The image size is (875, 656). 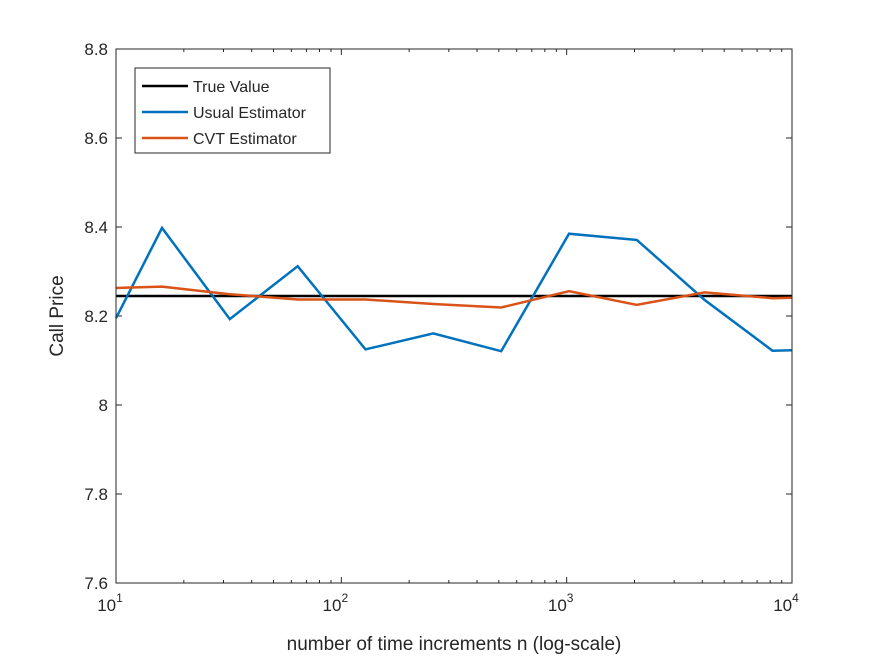 I want to click on legend-label: CVT Estimator, so click(x=245, y=139).